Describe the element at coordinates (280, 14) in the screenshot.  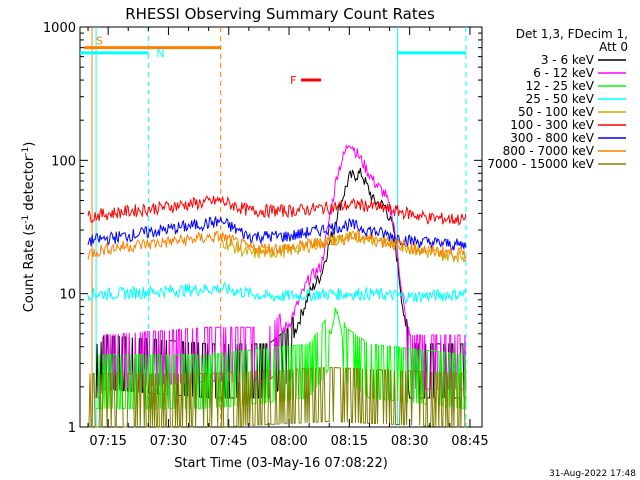
I see `chart-title: RHESSI Observing Summary Count Rates` at that location.